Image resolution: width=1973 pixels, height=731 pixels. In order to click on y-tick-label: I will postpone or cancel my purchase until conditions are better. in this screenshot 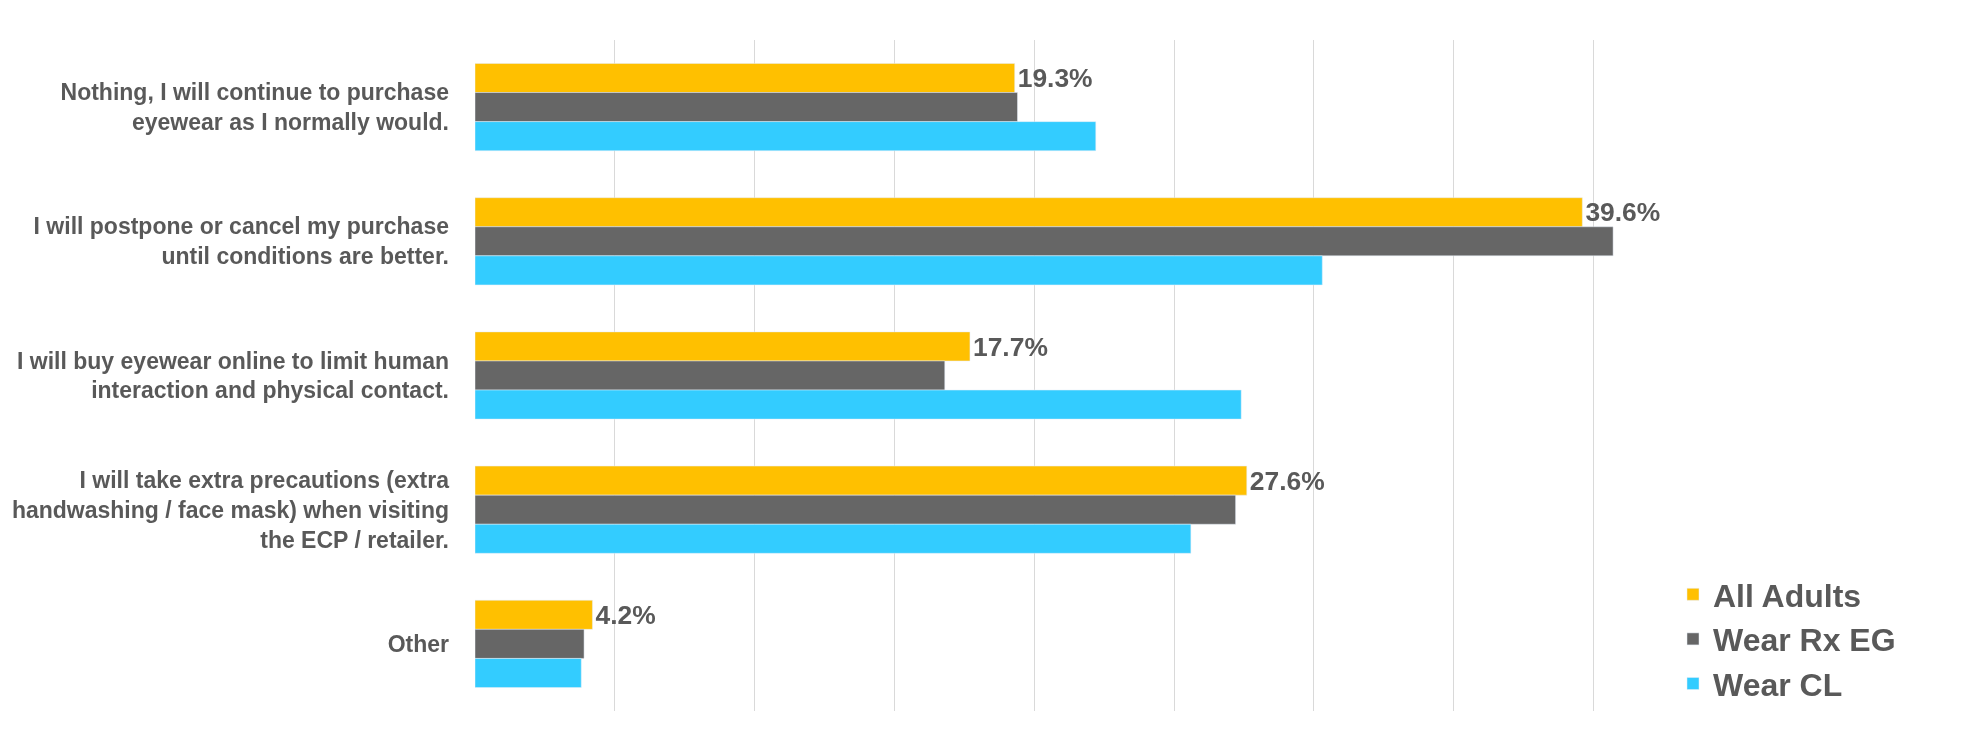, I will do `click(241, 241)`.